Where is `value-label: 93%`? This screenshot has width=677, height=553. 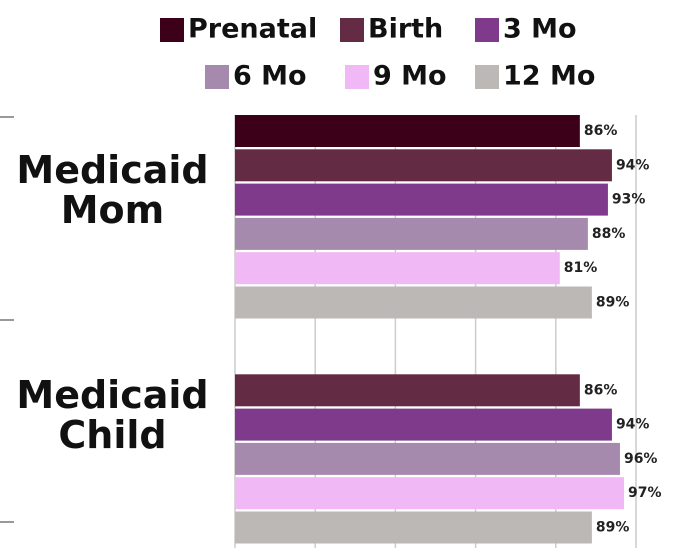 value-label: 93% is located at coordinates (629, 200).